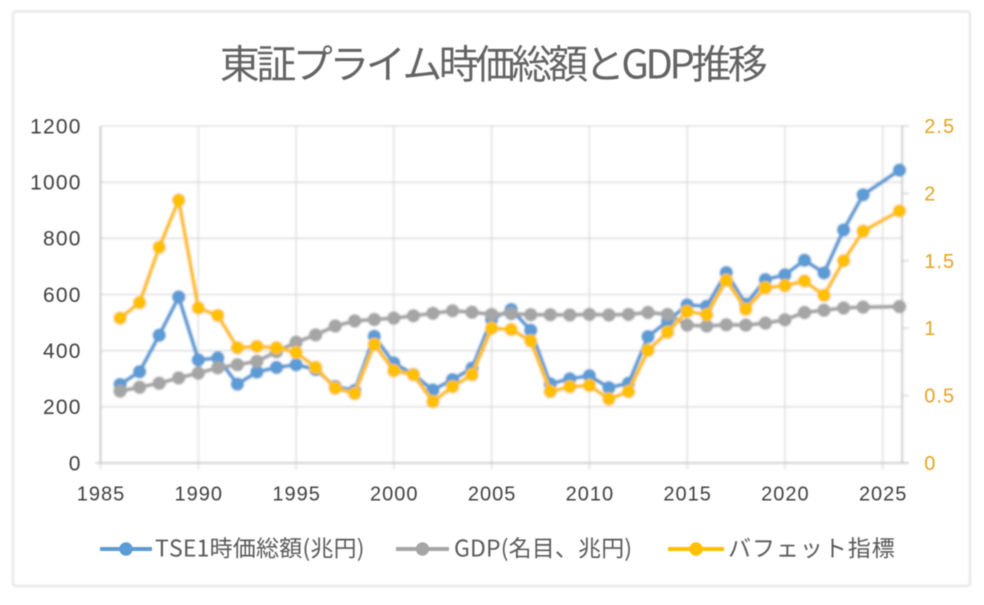  What do you see at coordinates (939, 262) in the screenshot?
I see `svg-text: 1.5` at bounding box center [939, 262].